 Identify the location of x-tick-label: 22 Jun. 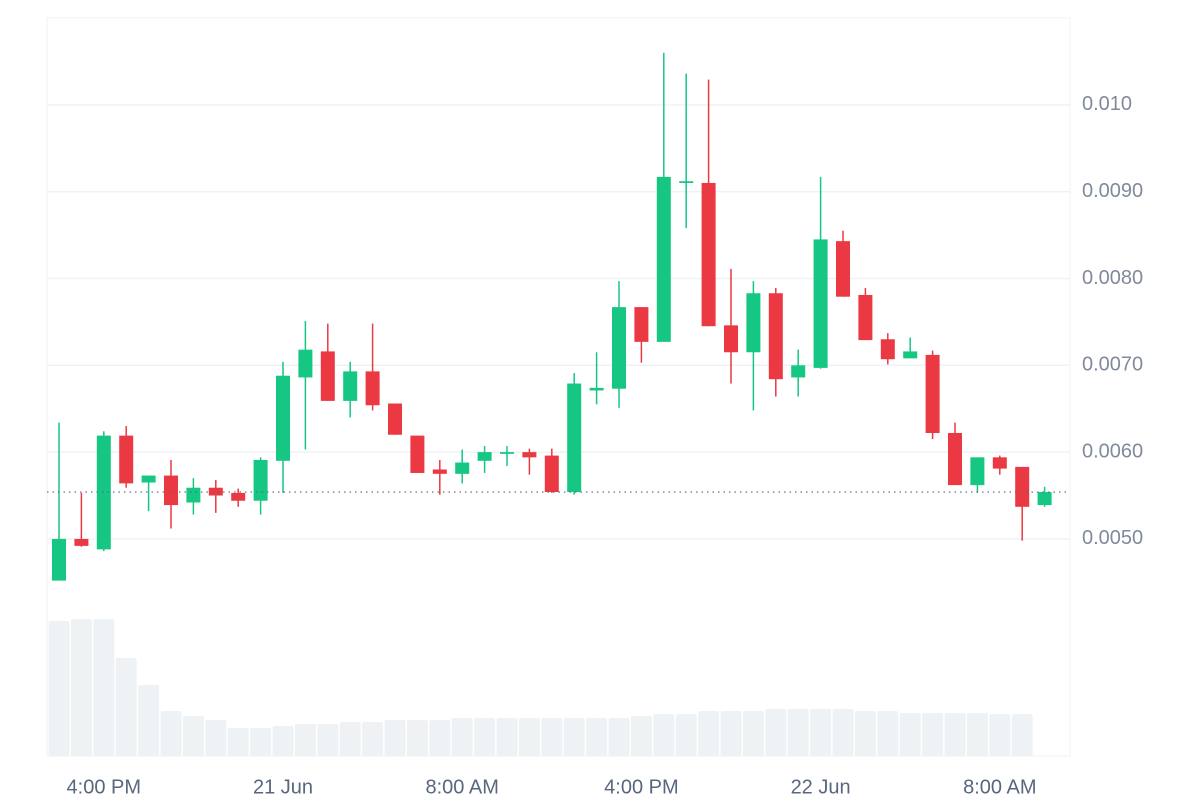
(821, 787).